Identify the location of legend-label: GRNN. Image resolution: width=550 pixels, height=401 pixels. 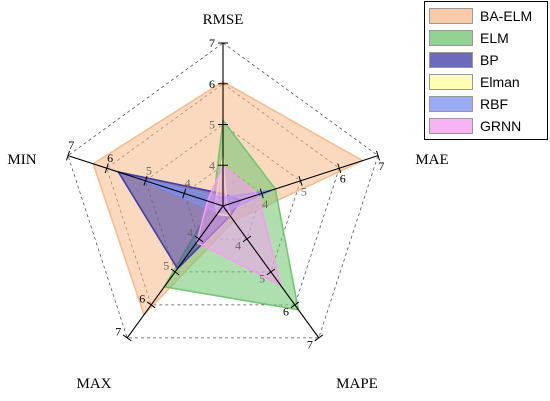
(501, 126).